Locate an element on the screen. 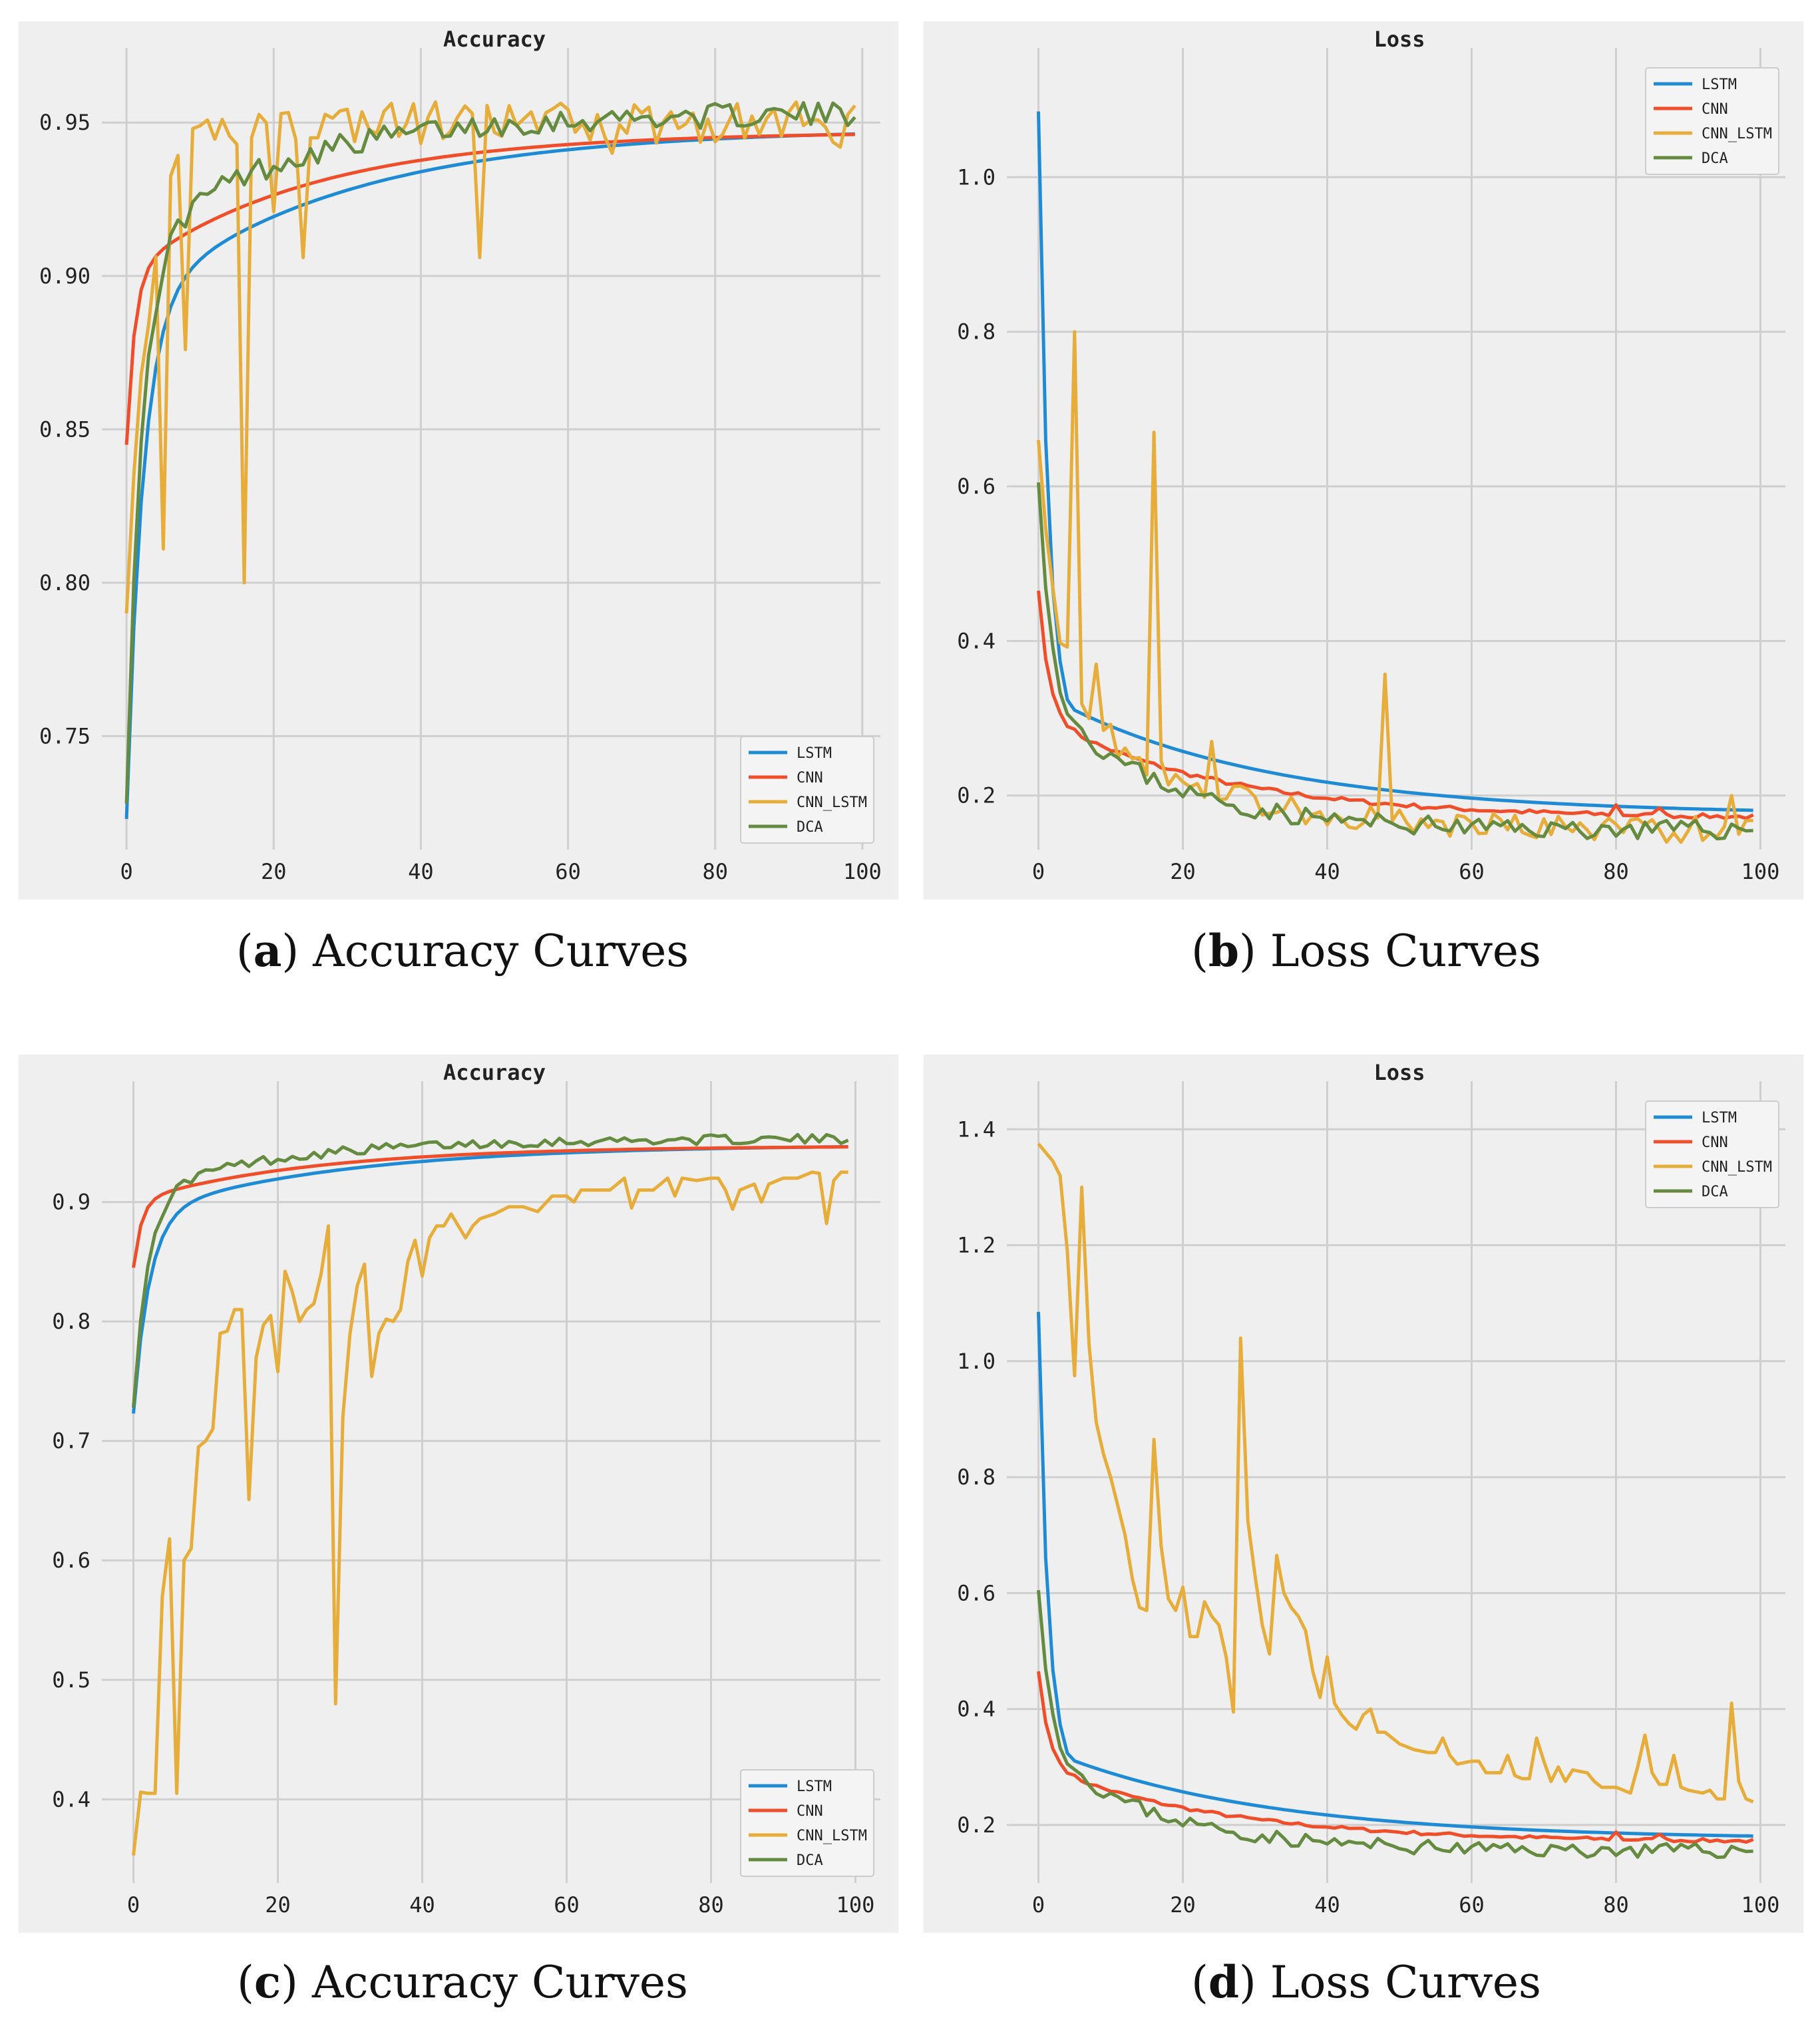 The height and width of the screenshot is (2026, 1820). y-tick-label: 0.90 is located at coordinates (65, 276).